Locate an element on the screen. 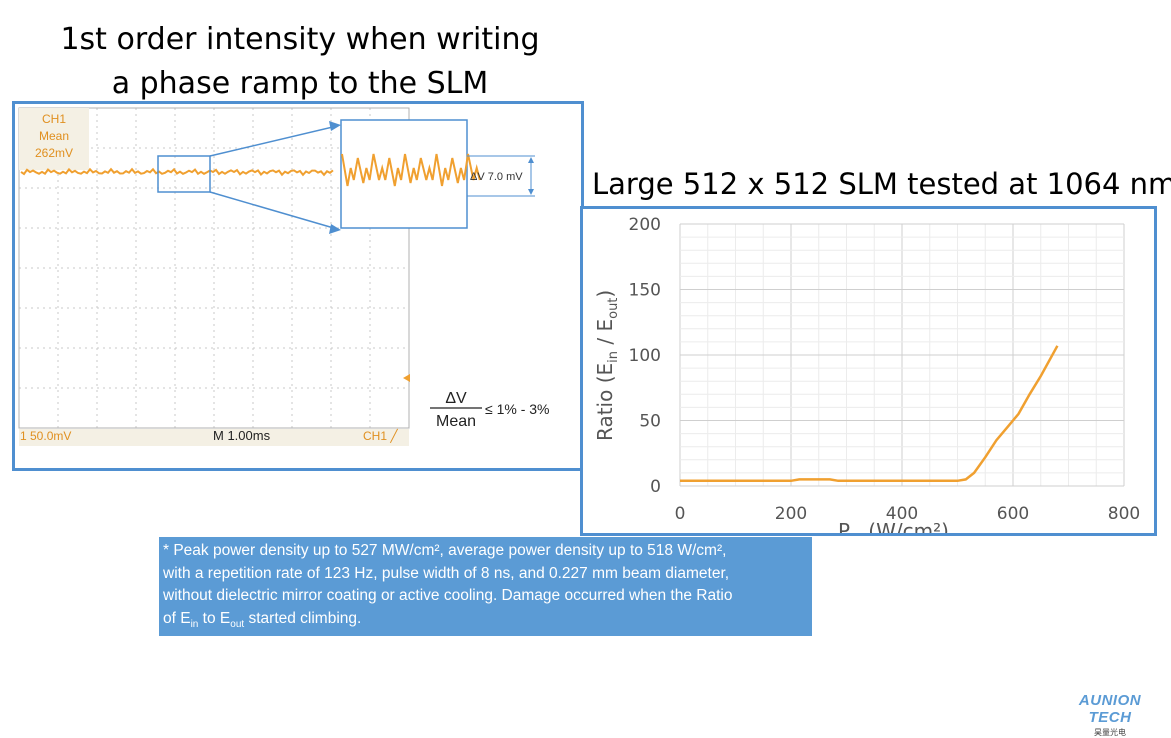 This screenshot has height=738, width=1171. formula-result: ≤ 1% - 3% is located at coordinates (517, 409).